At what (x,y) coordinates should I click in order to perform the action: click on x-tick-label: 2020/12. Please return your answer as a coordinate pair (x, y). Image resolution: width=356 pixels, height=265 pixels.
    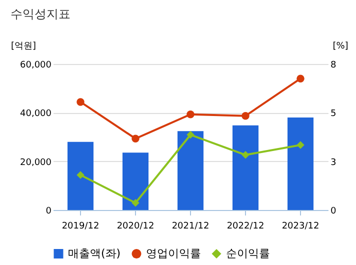
    Looking at the image, I should click on (135, 227).